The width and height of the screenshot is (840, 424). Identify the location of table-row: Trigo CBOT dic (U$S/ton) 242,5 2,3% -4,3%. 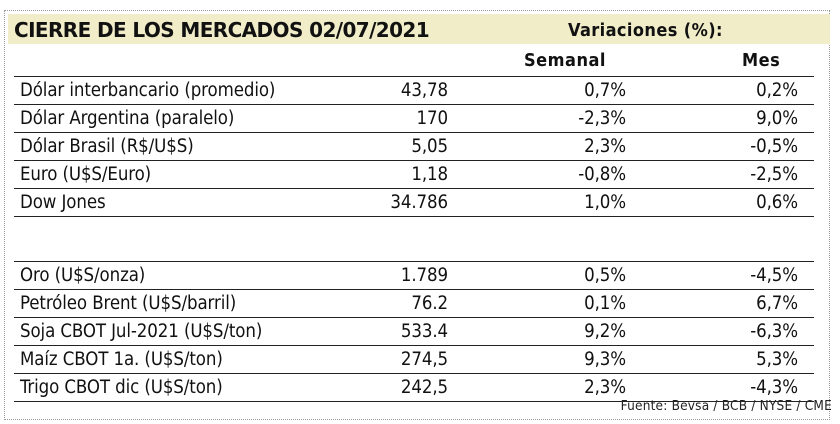
(414, 387).